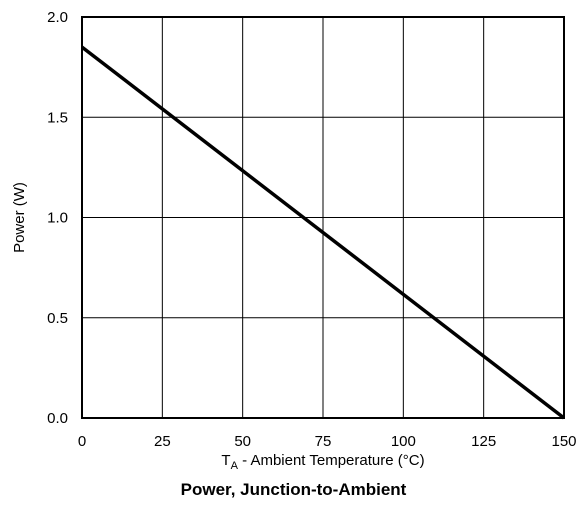 The height and width of the screenshot is (506, 587). Describe the element at coordinates (563, 441) in the screenshot. I see `x-tick-label: 150` at that location.